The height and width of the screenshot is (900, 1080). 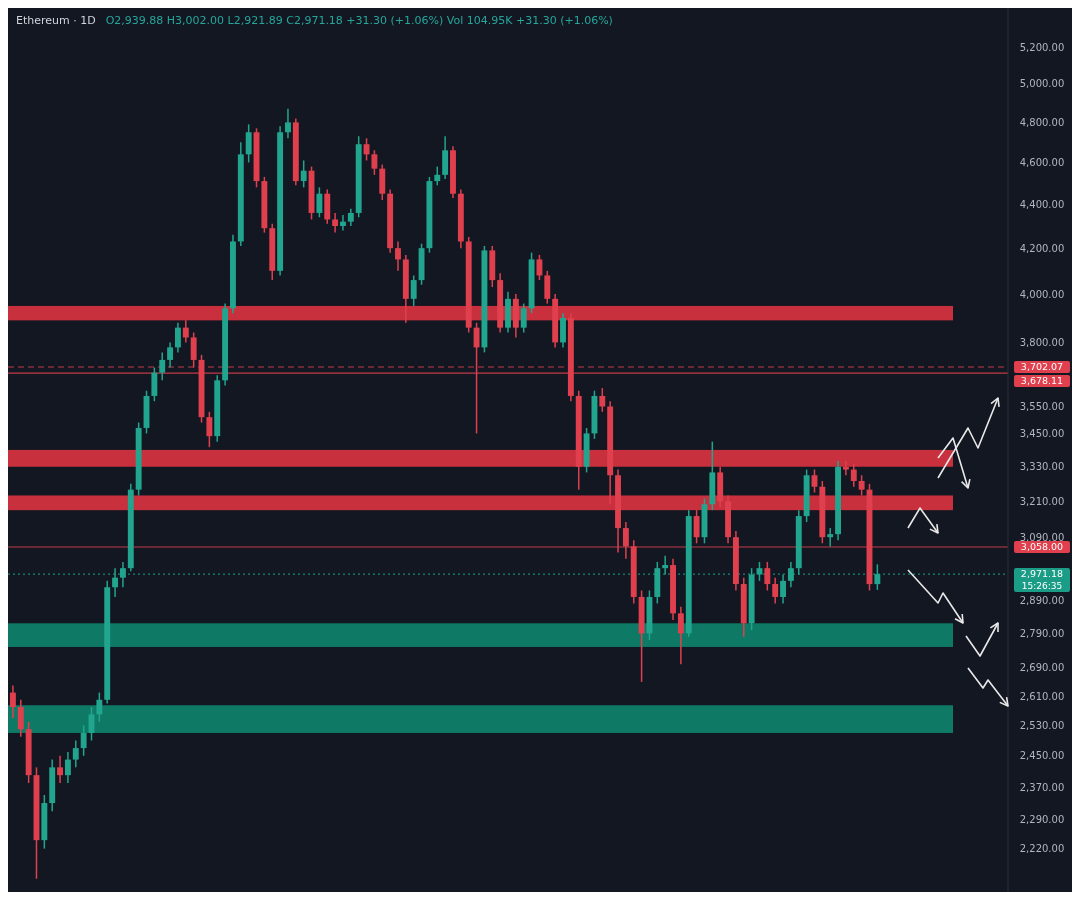 I want to click on y-tick-label: 3,210.00, so click(x=1042, y=501).